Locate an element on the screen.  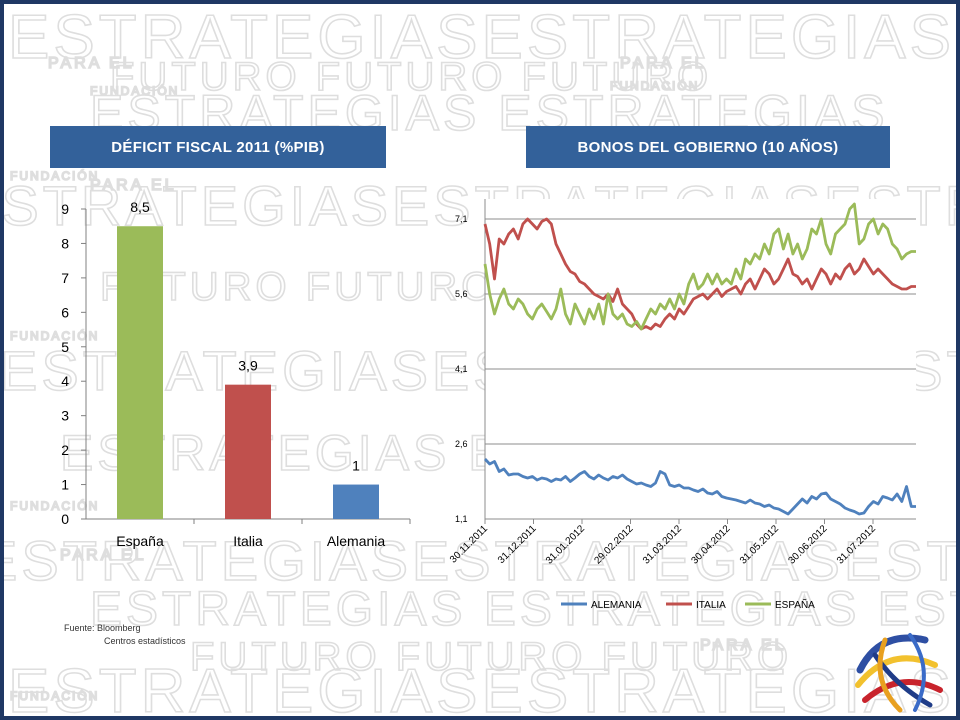
line-series-alemania is located at coordinates (699, 487).